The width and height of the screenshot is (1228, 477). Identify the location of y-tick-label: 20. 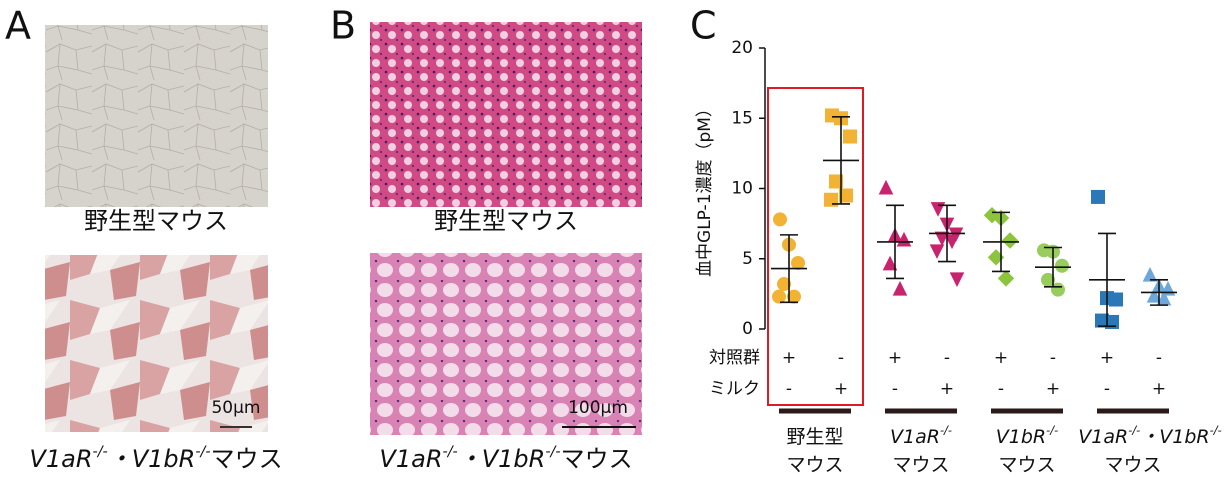
(742, 48).